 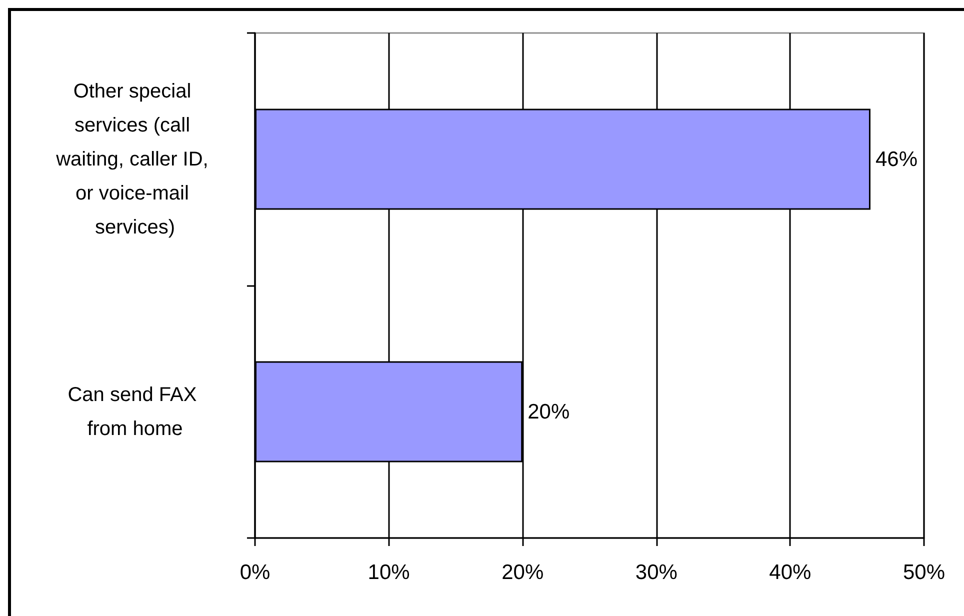 What do you see at coordinates (135, 412) in the screenshot?
I see `y-tick-label: Can send FAX from home` at bounding box center [135, 412].